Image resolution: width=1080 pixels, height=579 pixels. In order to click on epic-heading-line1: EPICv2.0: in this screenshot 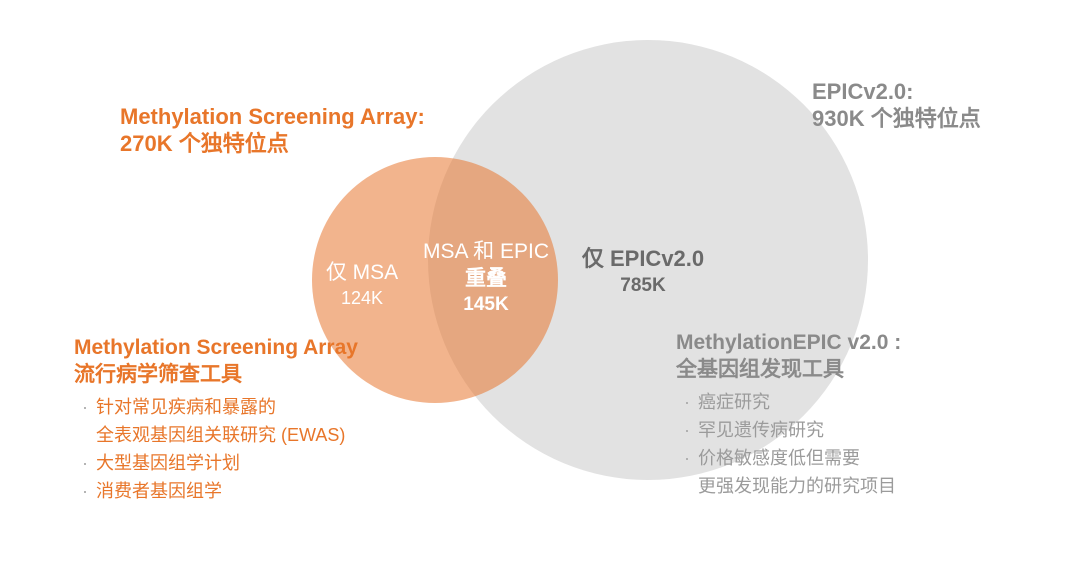, I will do `click(863, 91)`.